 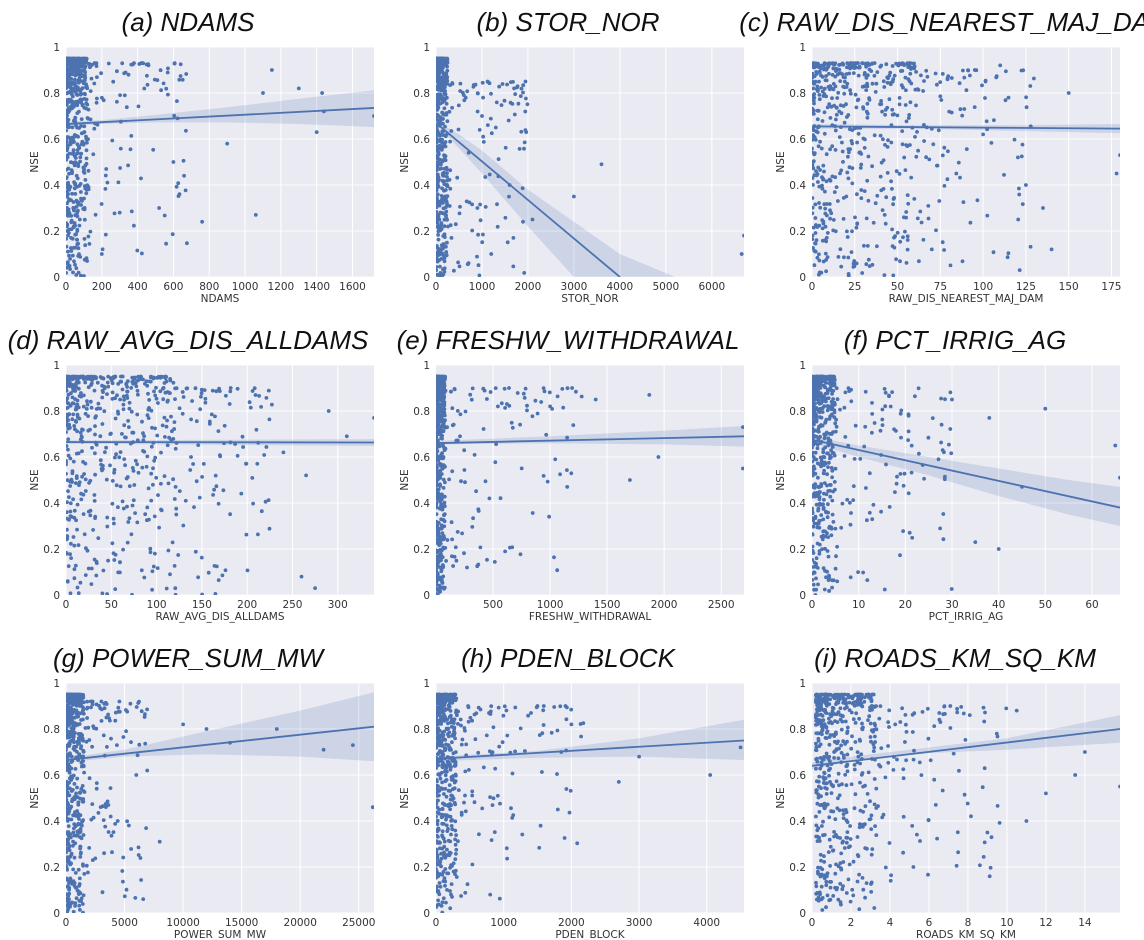 I want to click on x-tick-label: 125, so click(x=1026, y=287).